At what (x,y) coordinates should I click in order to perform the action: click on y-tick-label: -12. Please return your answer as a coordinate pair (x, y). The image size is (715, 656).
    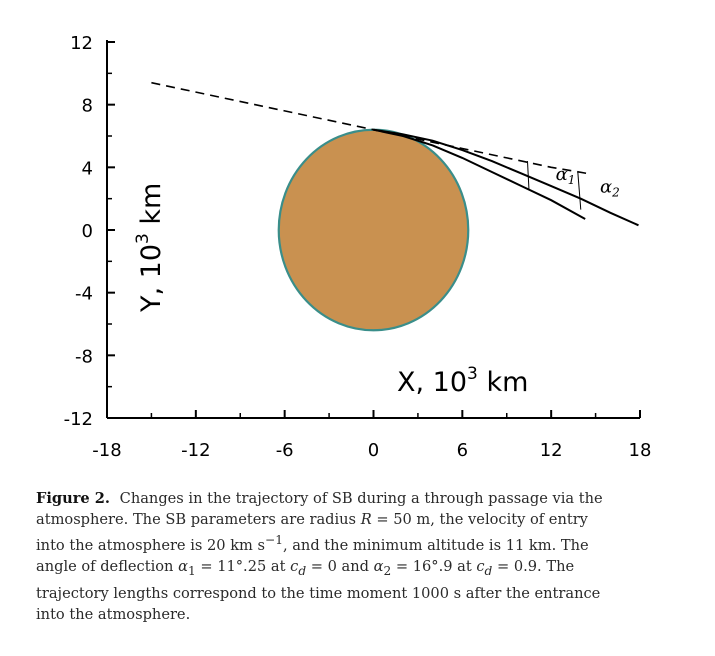
    Looking at the image, I should click on (78, 419).